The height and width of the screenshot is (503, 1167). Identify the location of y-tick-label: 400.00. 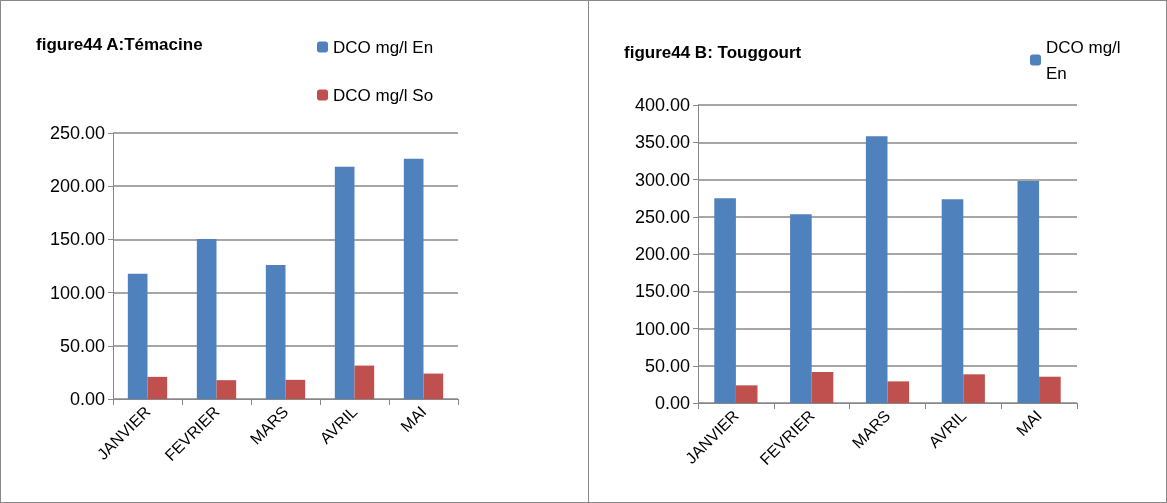
(662, 105).